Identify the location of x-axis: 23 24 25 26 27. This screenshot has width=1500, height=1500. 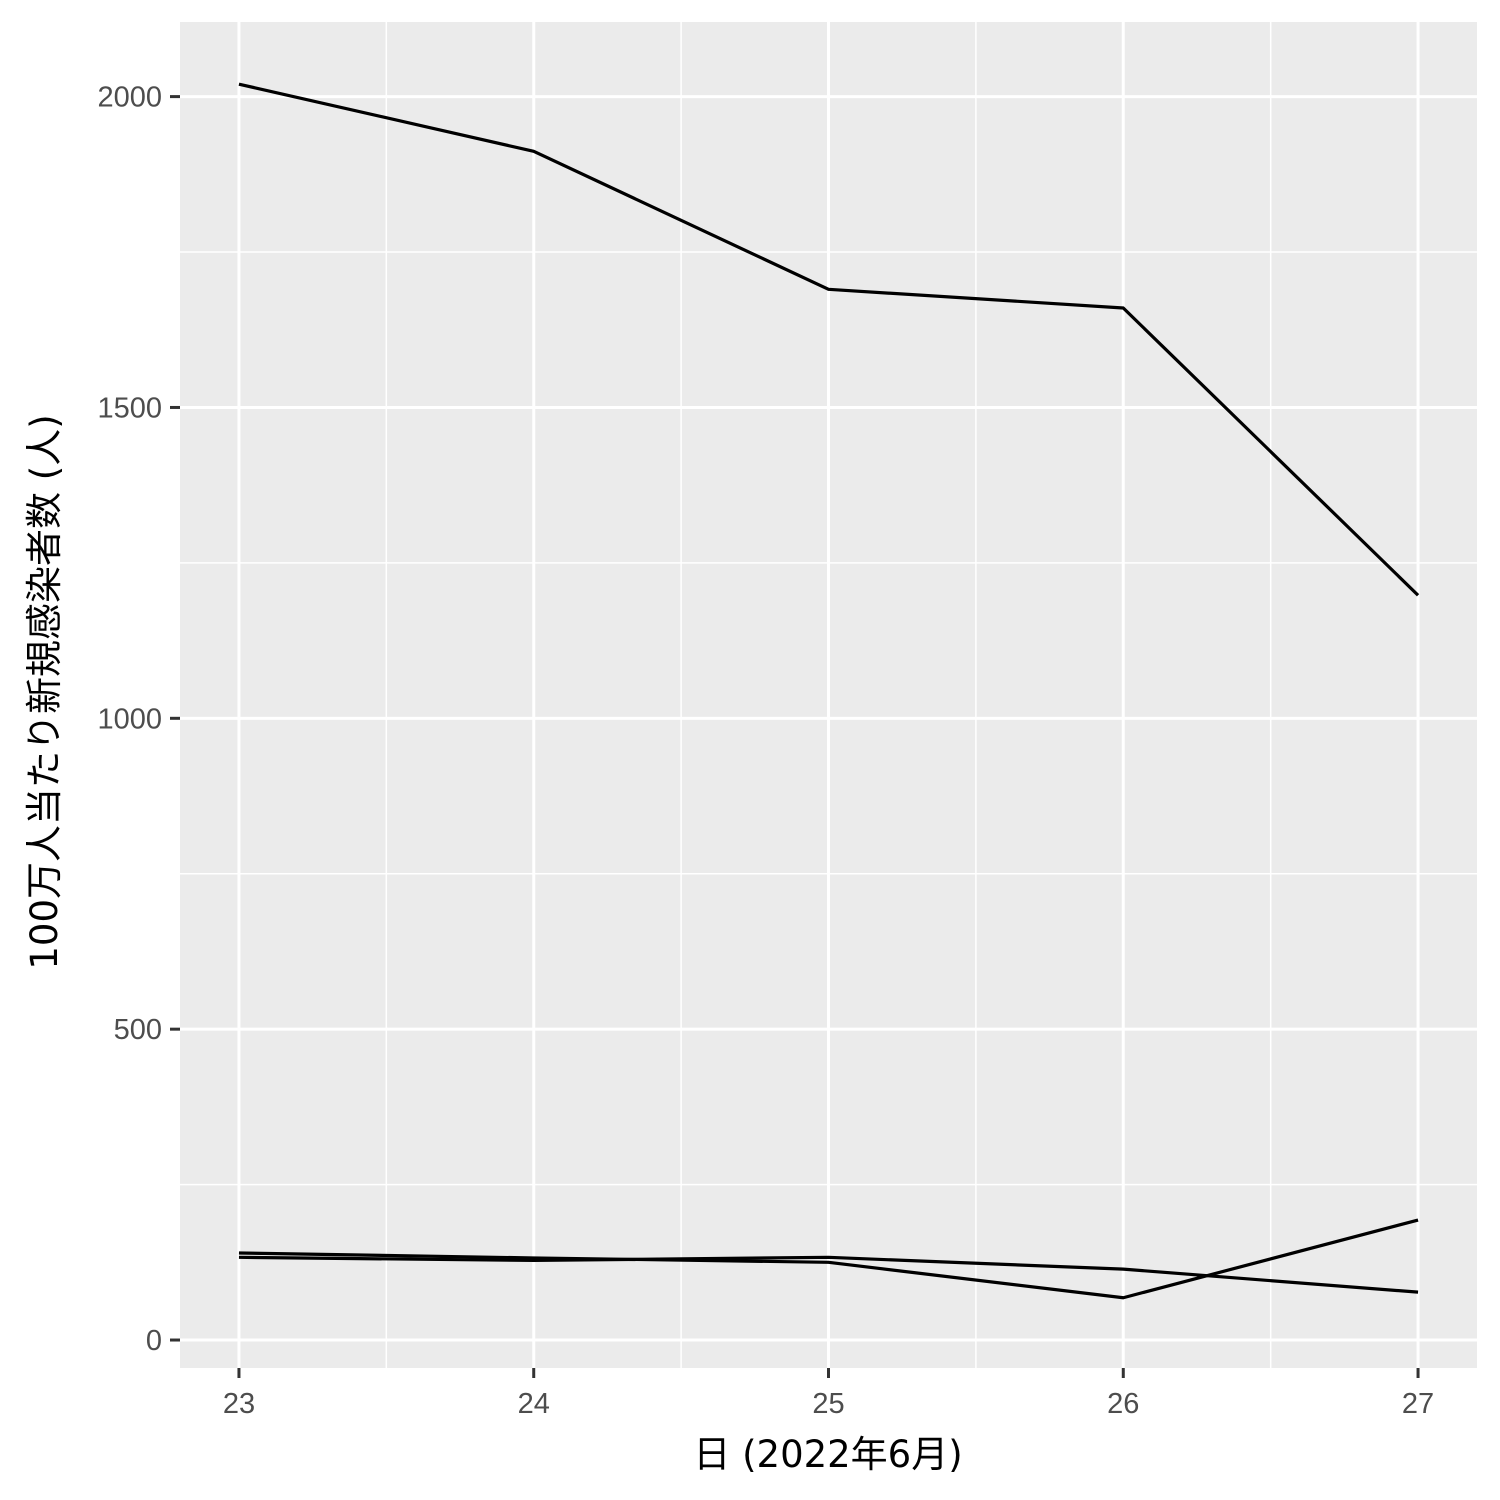
(828, 1394).